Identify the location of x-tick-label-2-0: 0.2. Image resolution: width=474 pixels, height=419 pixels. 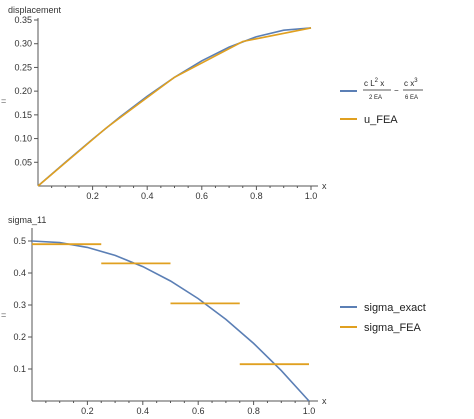
(87, 411).